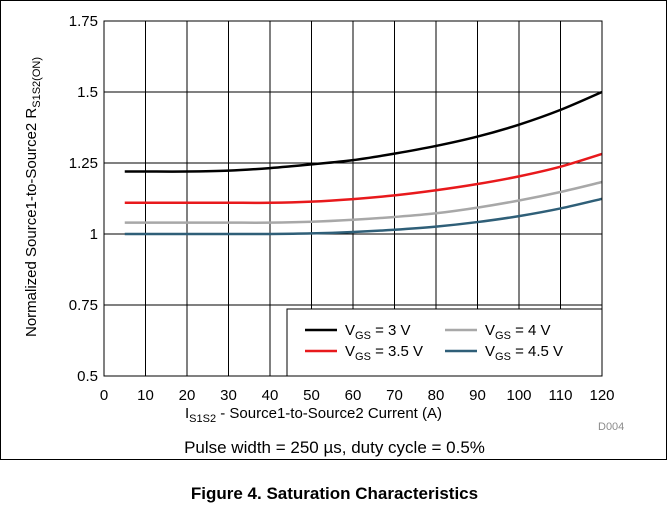  Describe the element at coordinates (378, 332) in the screenshot. I see `legend-entry: VGS = 3 V` at that location.